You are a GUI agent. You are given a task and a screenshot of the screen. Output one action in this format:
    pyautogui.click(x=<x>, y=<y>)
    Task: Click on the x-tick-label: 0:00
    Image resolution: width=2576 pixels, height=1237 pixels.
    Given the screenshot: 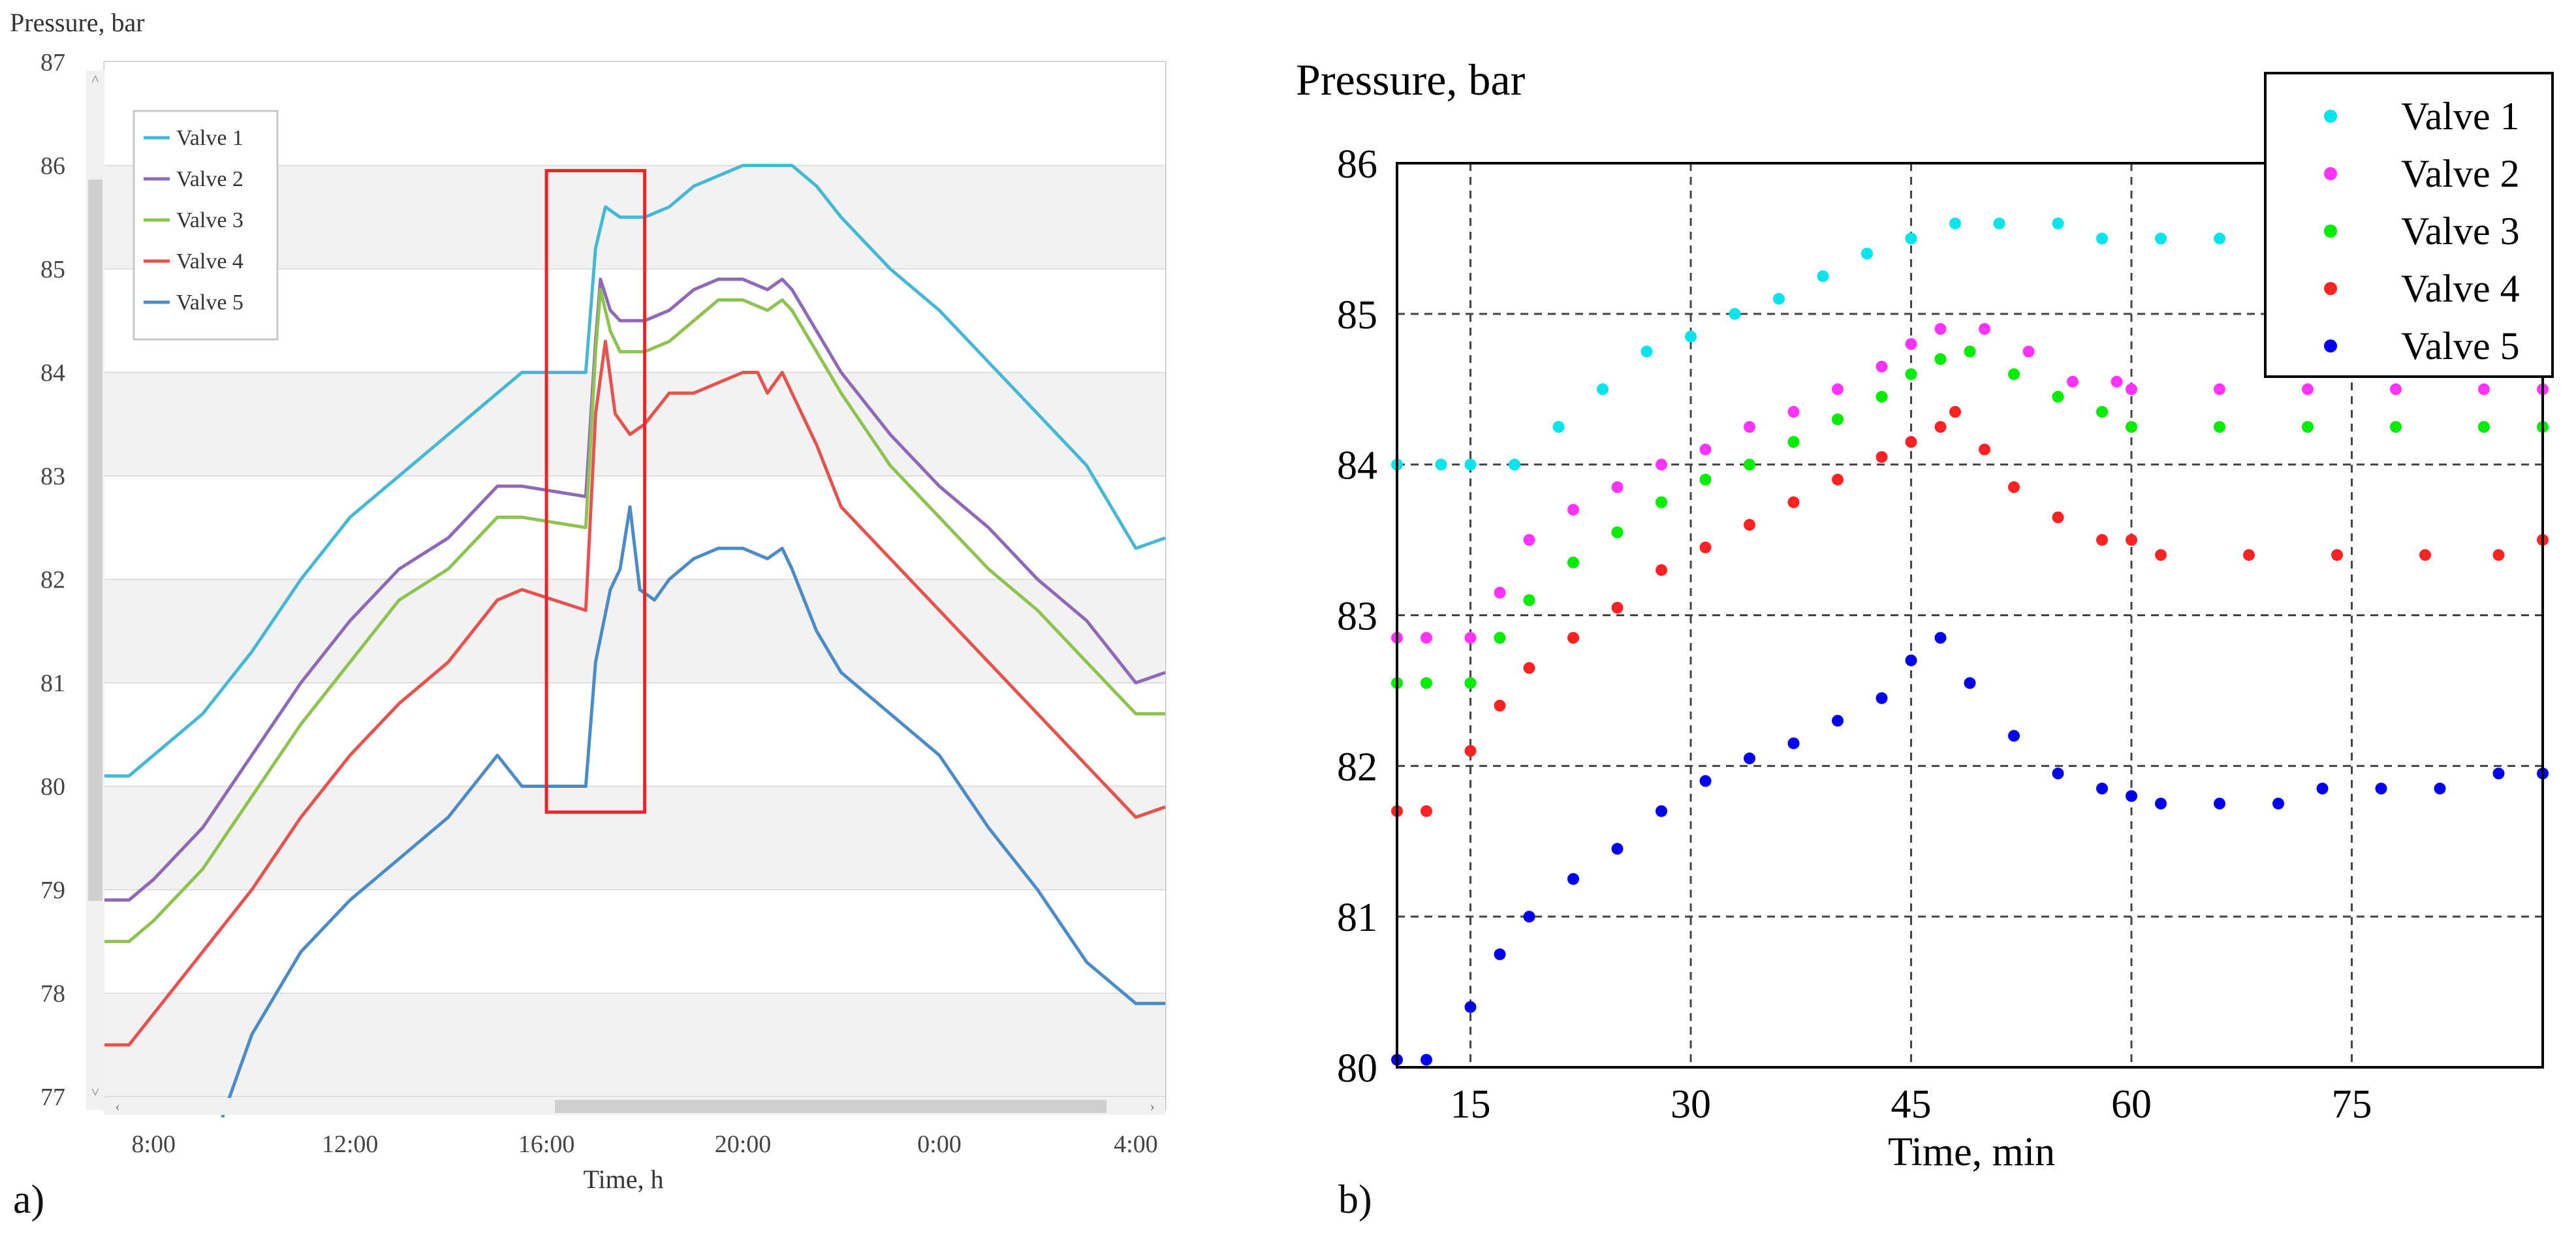 What is the action you would take?
    pyautogui.click(x=939, y=1144)
    